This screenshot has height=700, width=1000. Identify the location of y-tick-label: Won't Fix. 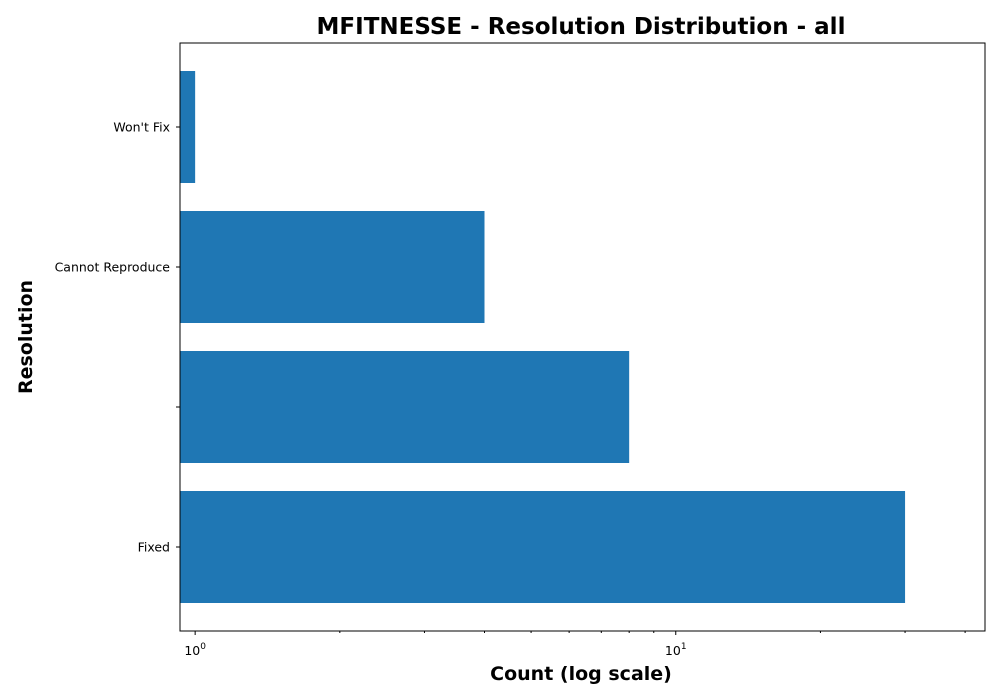
(141, 127).